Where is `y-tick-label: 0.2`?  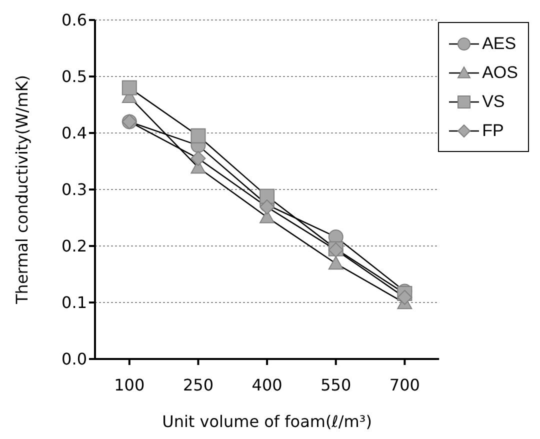
y-tick-label: 0.2 is located at coordinates (74, 246).